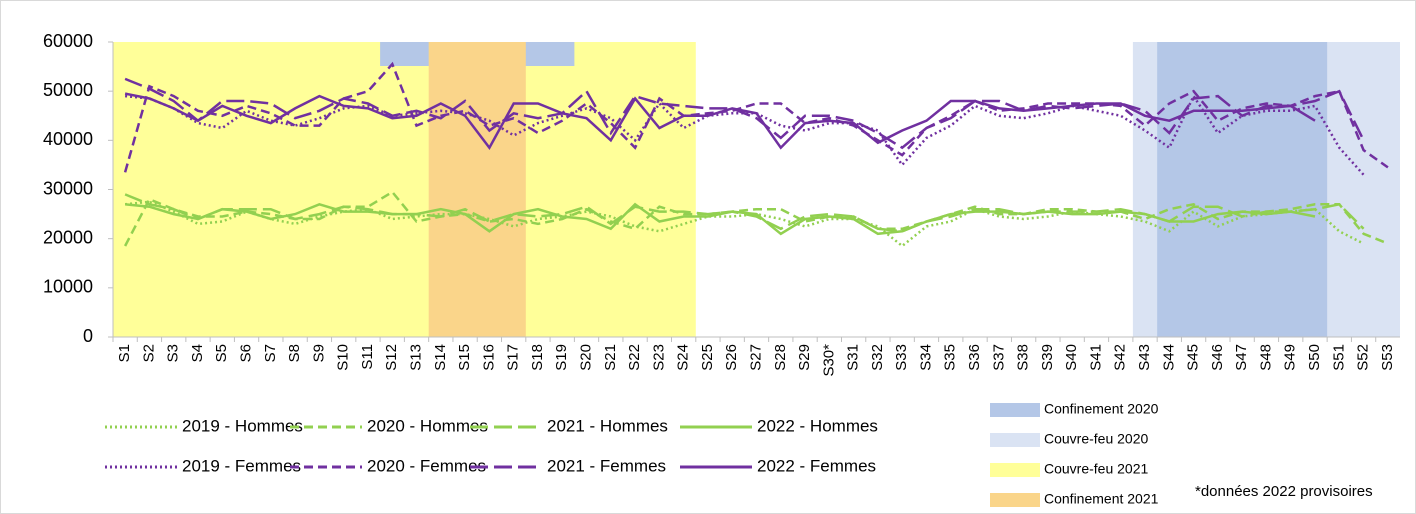 The image size is (1416, 514). What do you see at coordinates (610, 357) in the screenshot?
I see `x-tick-label: S21` at bounding box center [610, 357].